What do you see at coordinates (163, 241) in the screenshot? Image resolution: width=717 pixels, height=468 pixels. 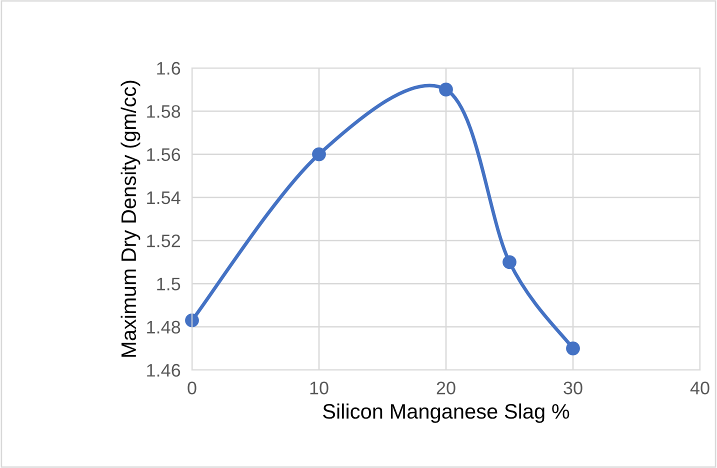 I see `y-tick-label: 1.52` at bounding box center [163, 241].